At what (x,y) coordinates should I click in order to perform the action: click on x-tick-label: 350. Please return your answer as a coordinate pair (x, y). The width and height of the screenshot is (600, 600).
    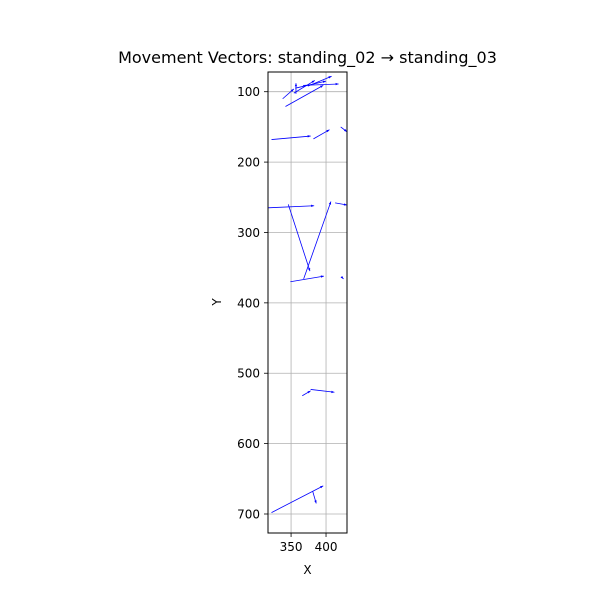
    Looking at the image, I should click on (291, 547).